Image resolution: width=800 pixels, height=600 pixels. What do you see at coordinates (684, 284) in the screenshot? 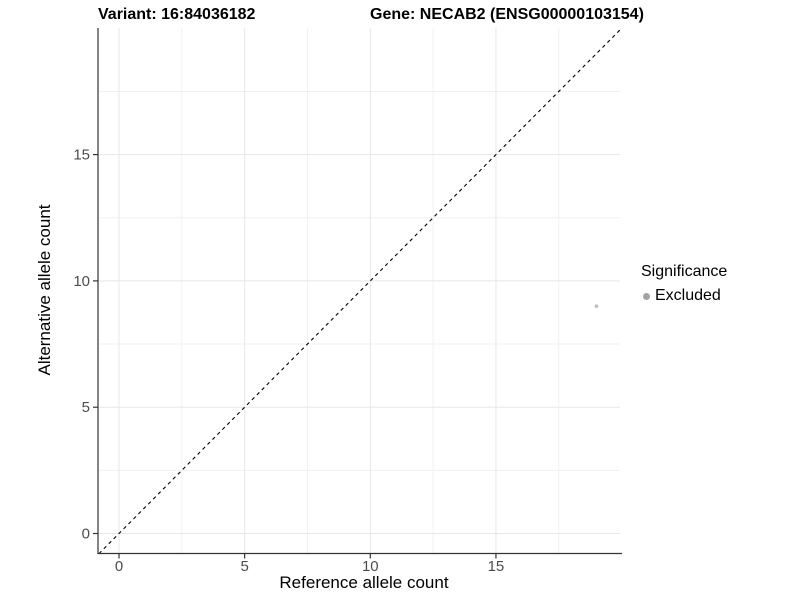
I see `legend: Significance Excluded` at bounding box center [684, 284].